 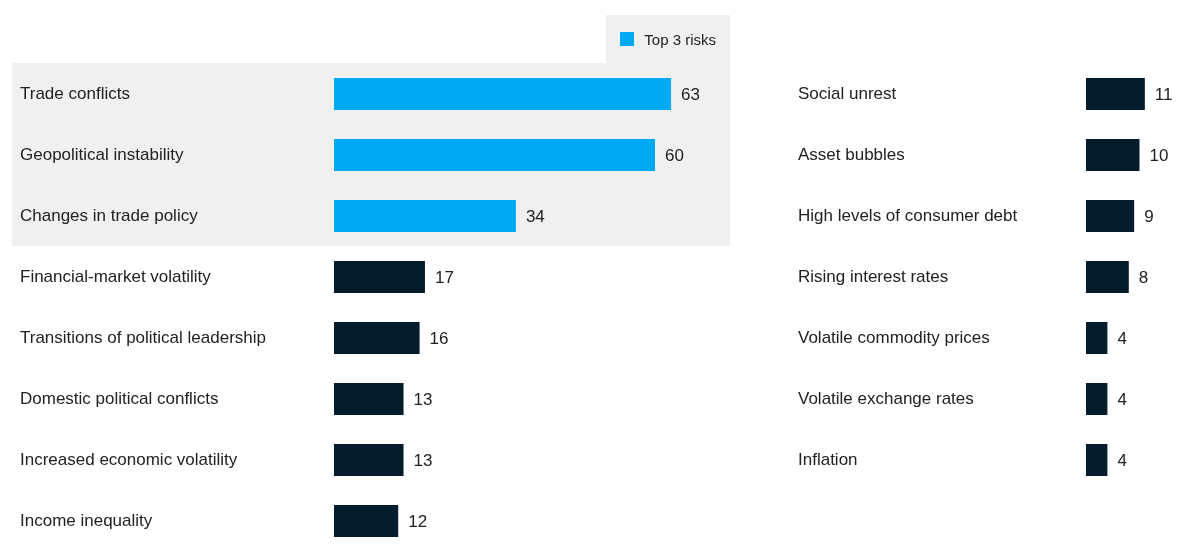 What do you see at coordinates (828, 459) in the screenshot?
I see `y-tick-label: Inflation` at bounding box center [828, 459].